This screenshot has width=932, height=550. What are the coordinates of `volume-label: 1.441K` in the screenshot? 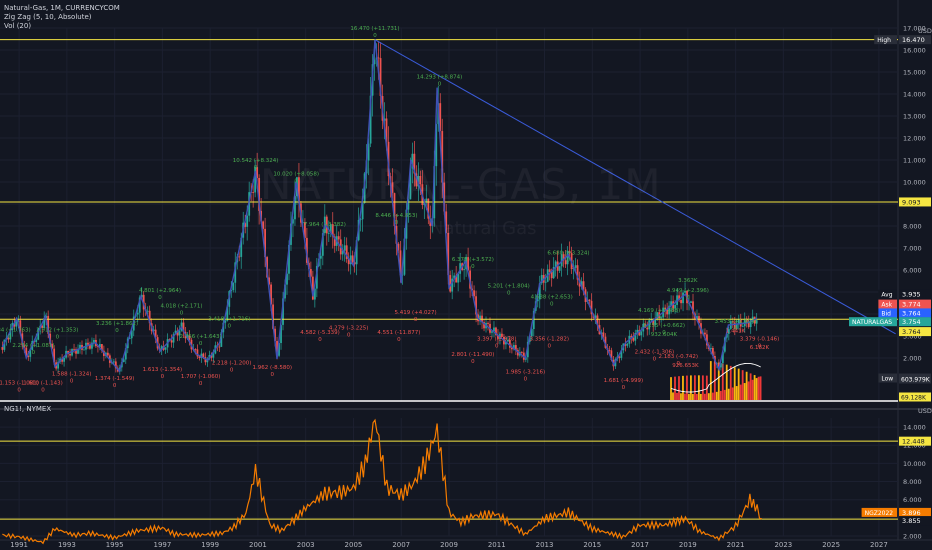 It's located at (736, 332).